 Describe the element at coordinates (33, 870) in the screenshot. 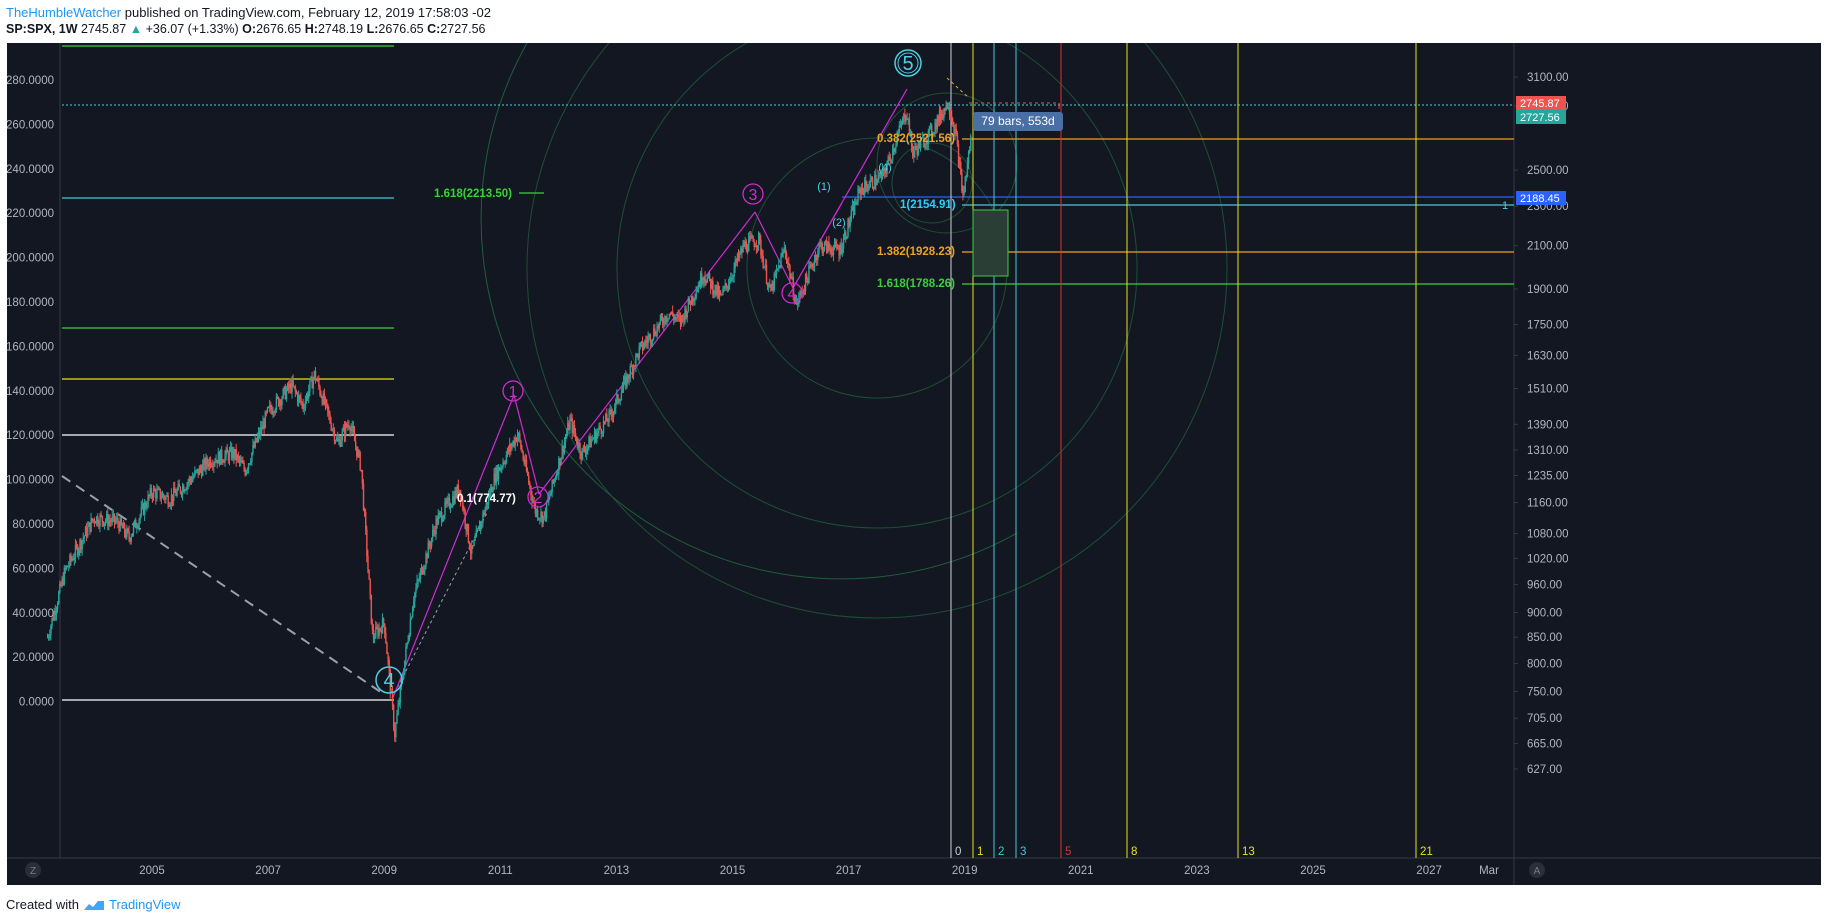

I see `zoom-button-bg` at that location.